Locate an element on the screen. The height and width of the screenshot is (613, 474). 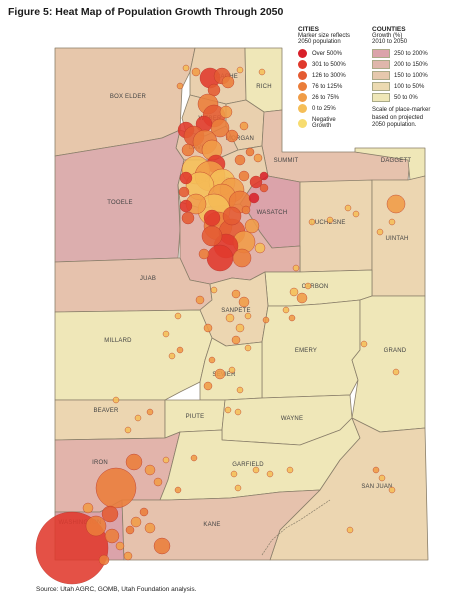
county-label-carbon: CARBON is located at coordinates (315, 287).